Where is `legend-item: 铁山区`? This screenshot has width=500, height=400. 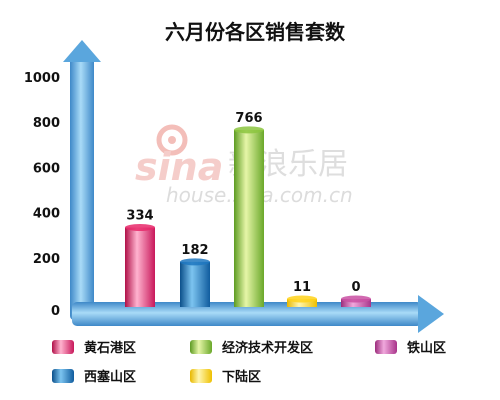 legend-item: 铁山区 is located at coordinates (410, 348).